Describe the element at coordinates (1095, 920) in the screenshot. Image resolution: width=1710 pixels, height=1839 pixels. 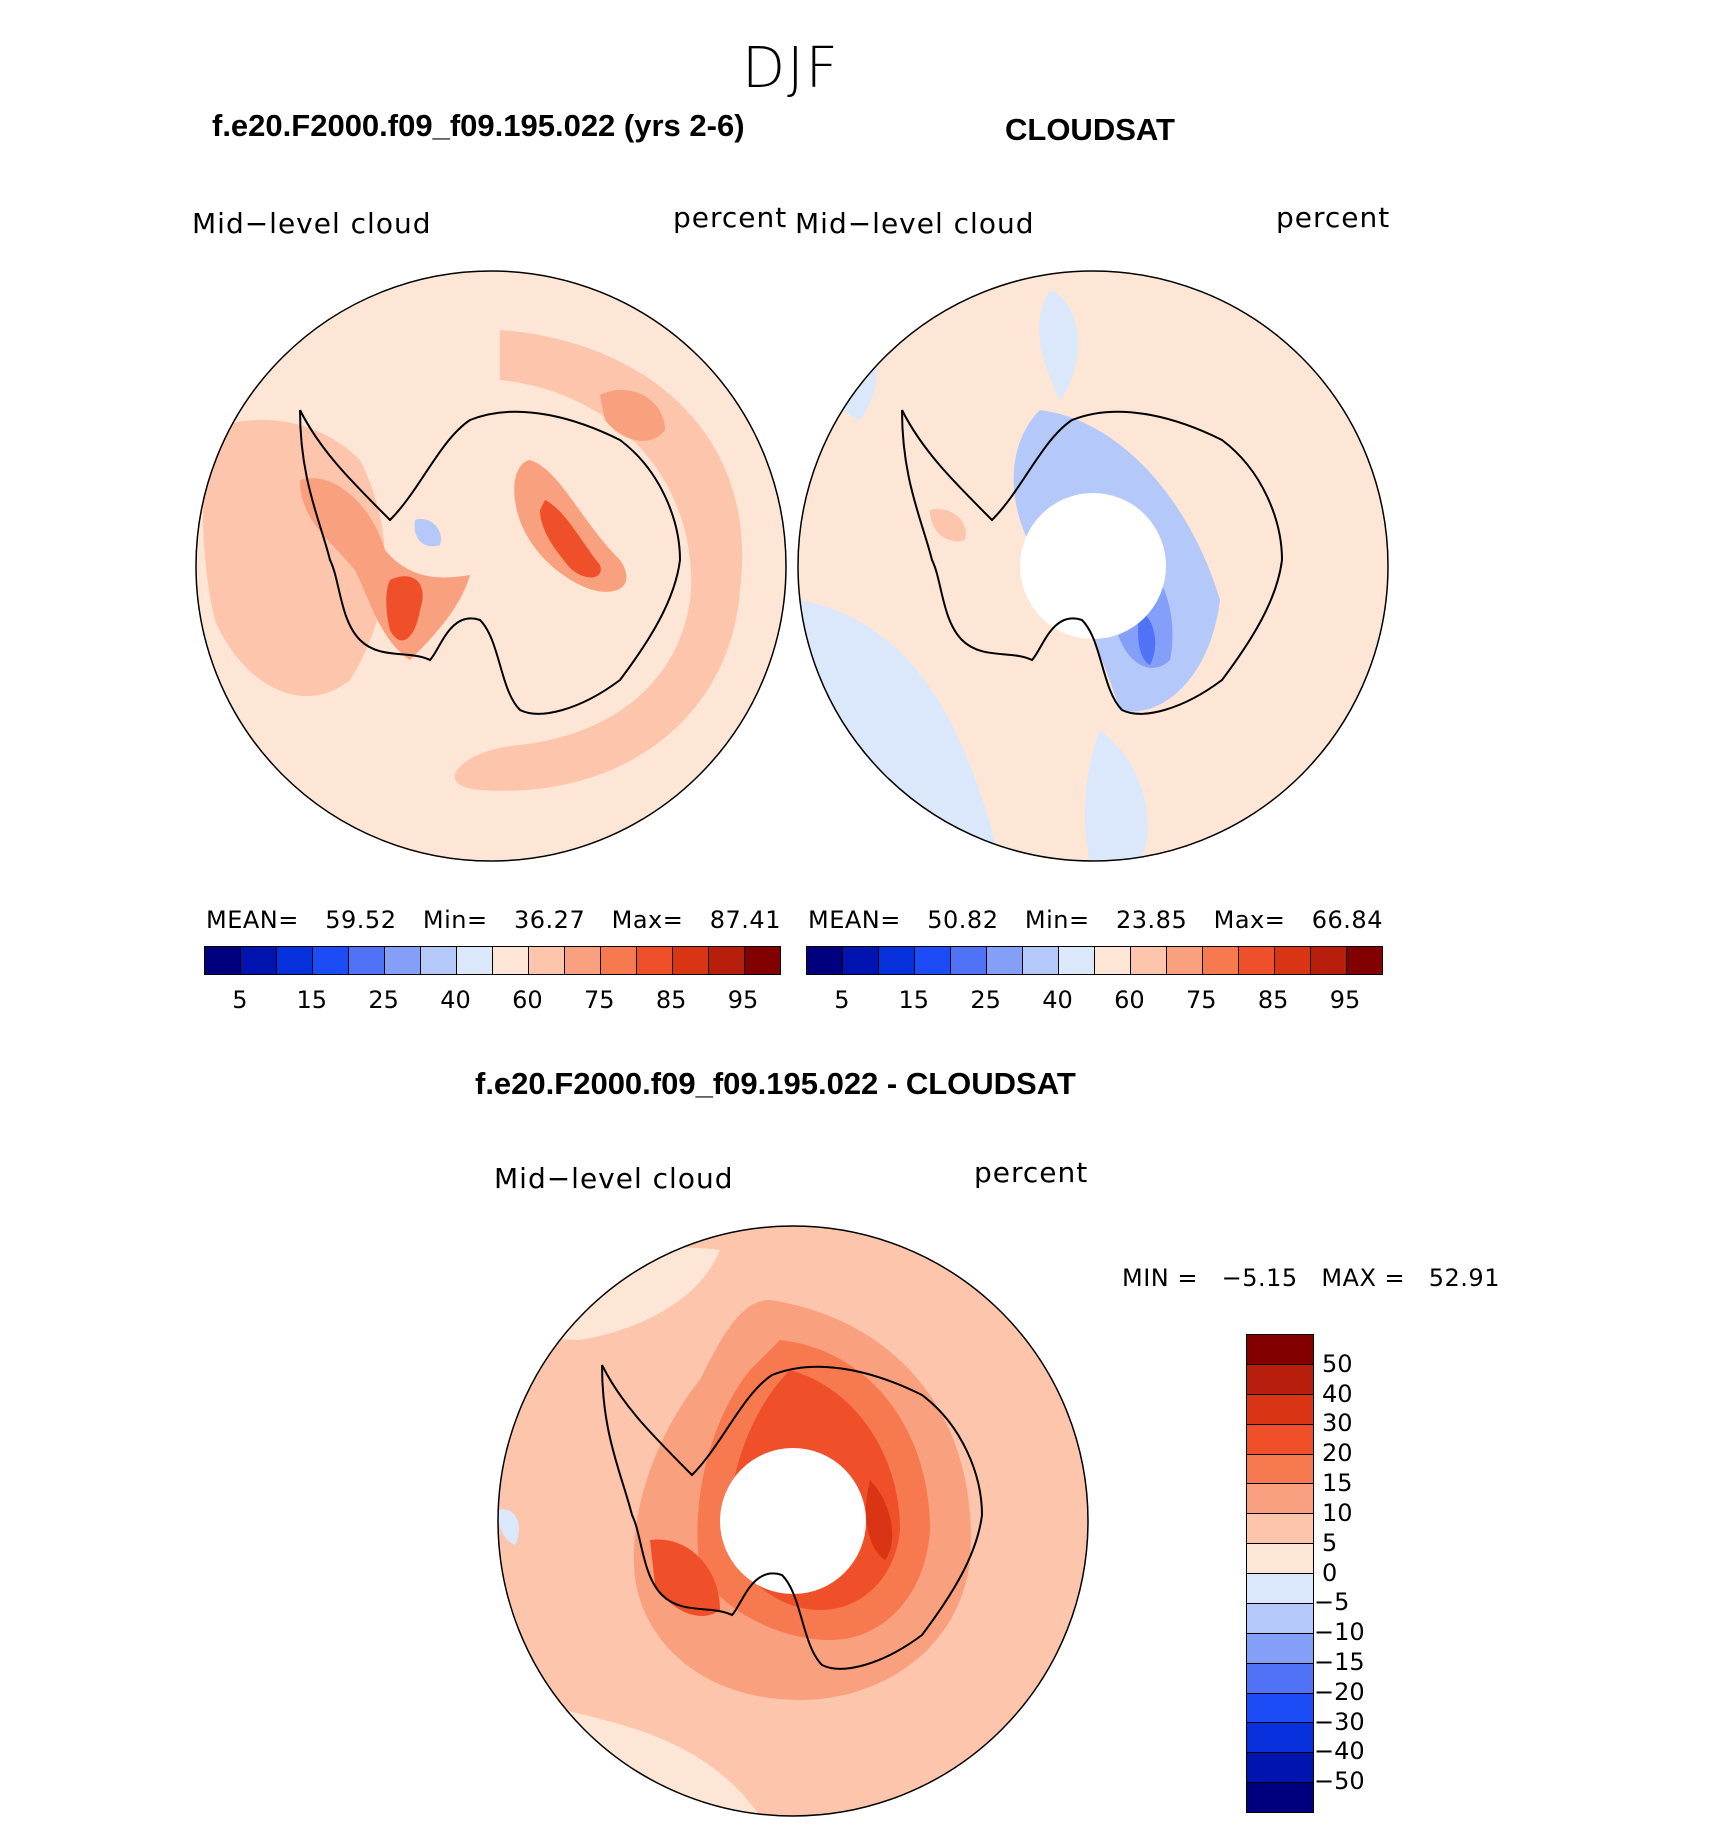
I see `obs-stats: MEAN= 50.82 Min= 23.85 Max= 66.84` at that location.